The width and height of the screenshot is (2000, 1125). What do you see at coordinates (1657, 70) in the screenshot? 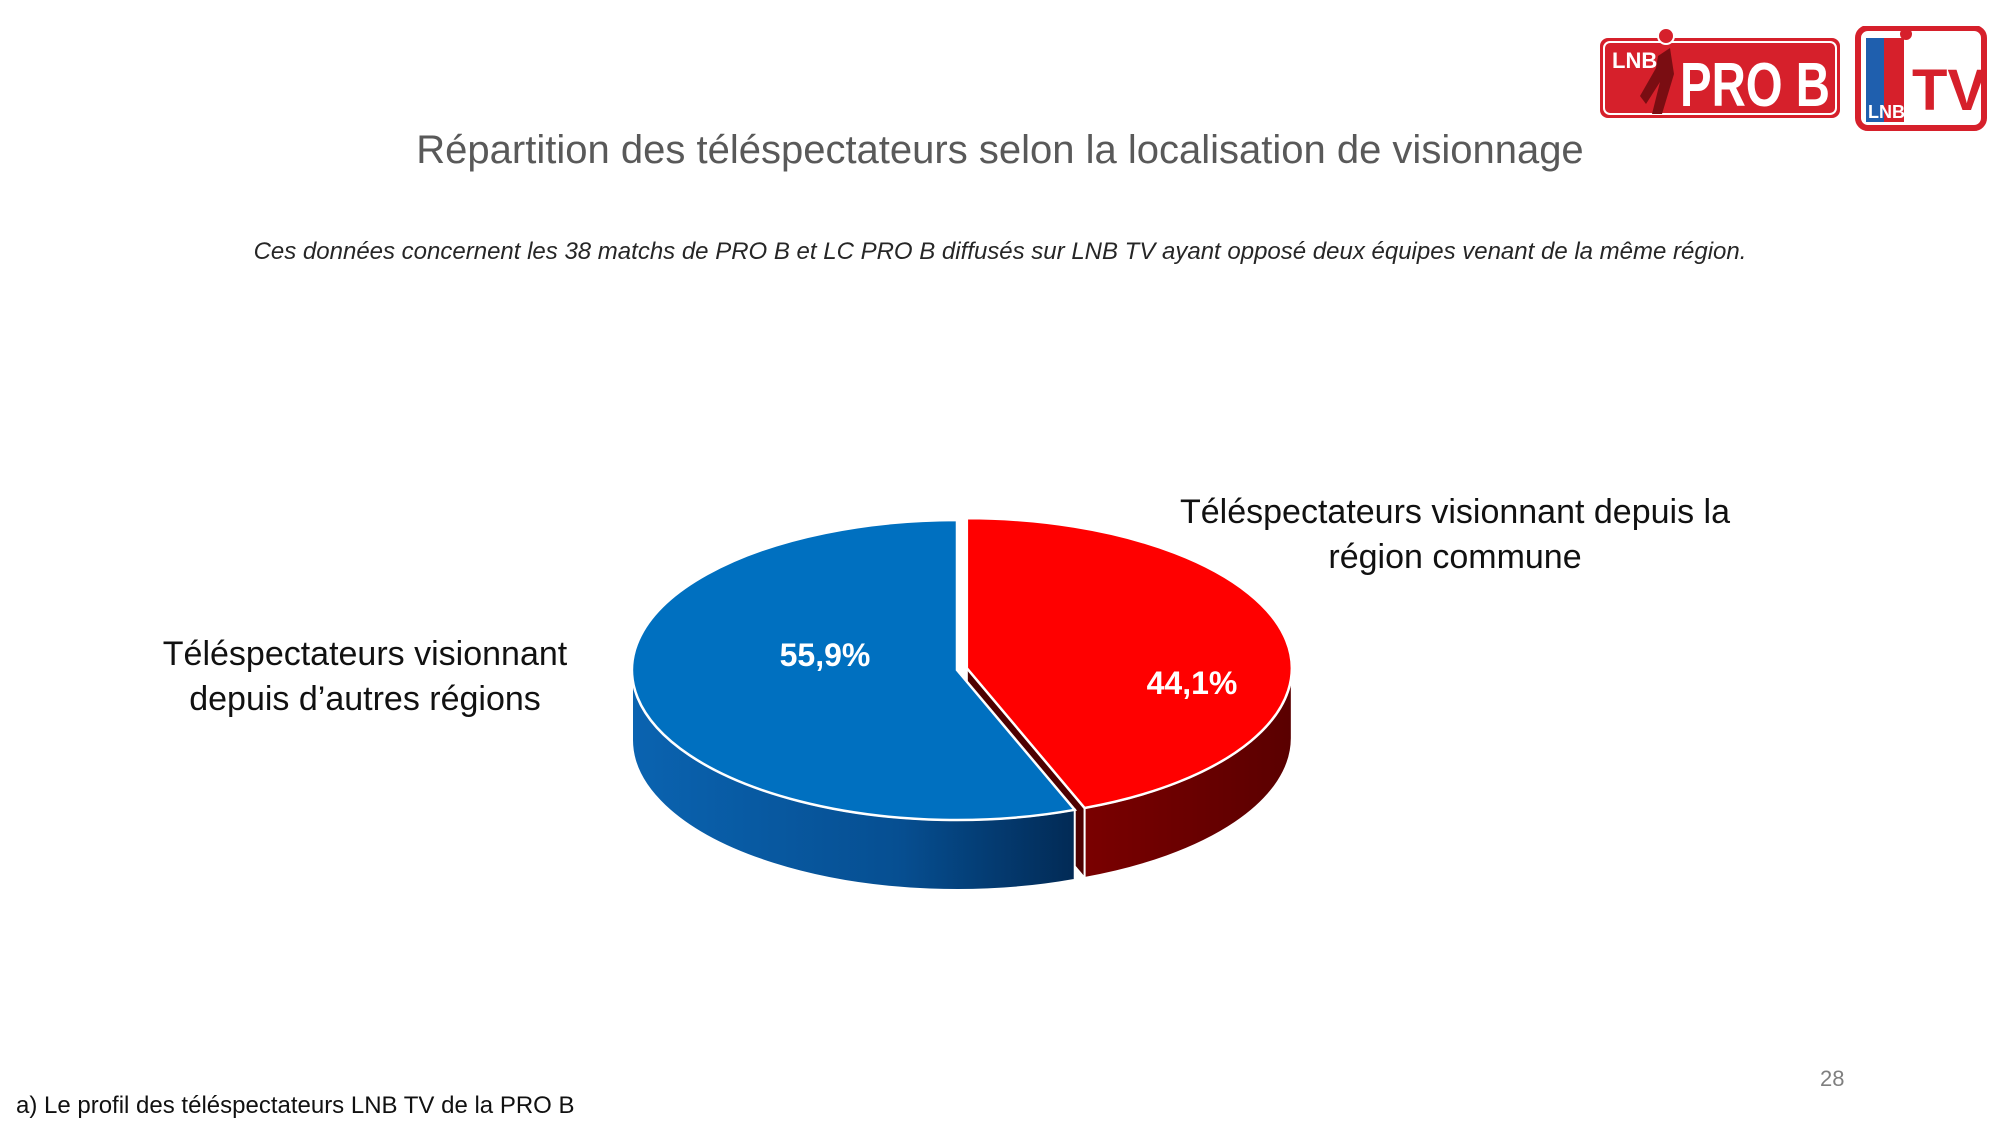
I see `basketball-player-icon` at bounding box center [1657, 70].